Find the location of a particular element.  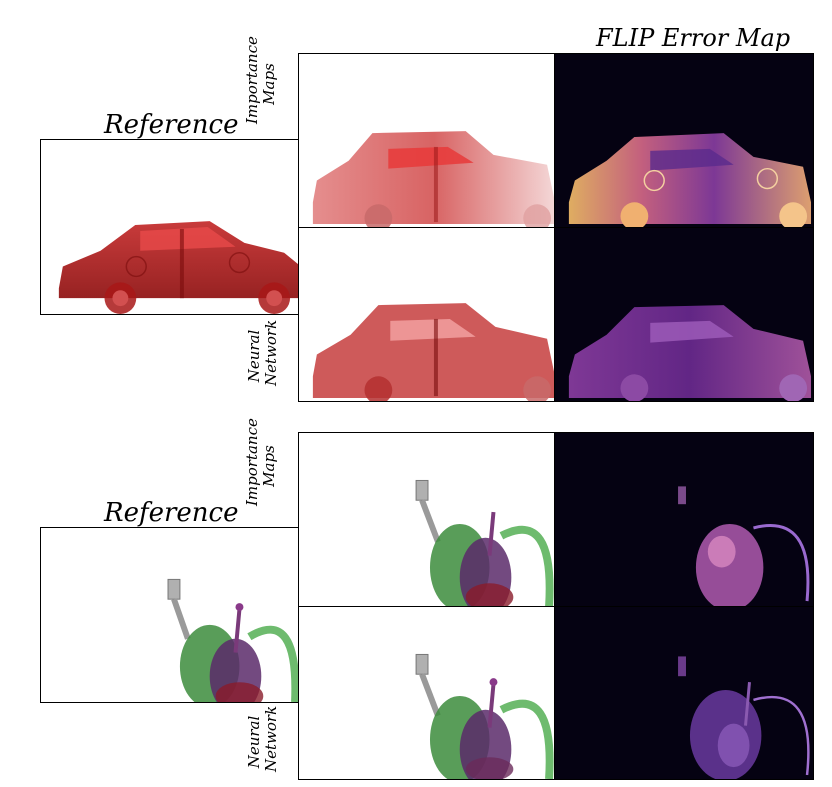

backpack-importance-maps-label: Importance Maps is located at coordinates (263, 462).